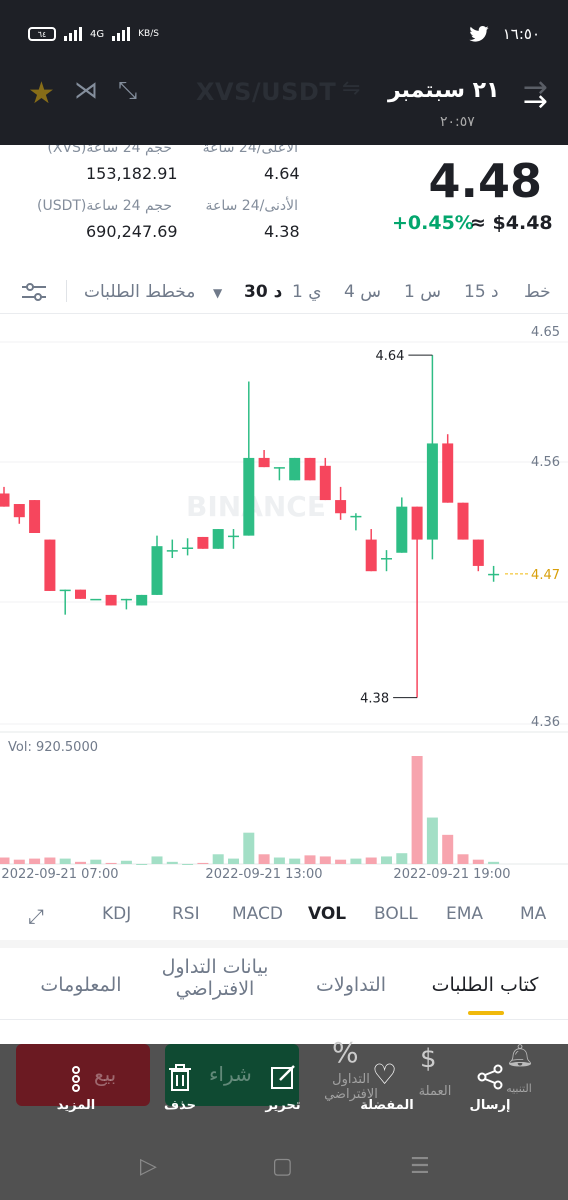 The height and width of the screenshot is (1200, 568). What do you see at coordinates (215, 978) in the screenshot?
I see `tab-virtual-data: بيانات التداول الافتراضي` at bounding box center [215, 978].